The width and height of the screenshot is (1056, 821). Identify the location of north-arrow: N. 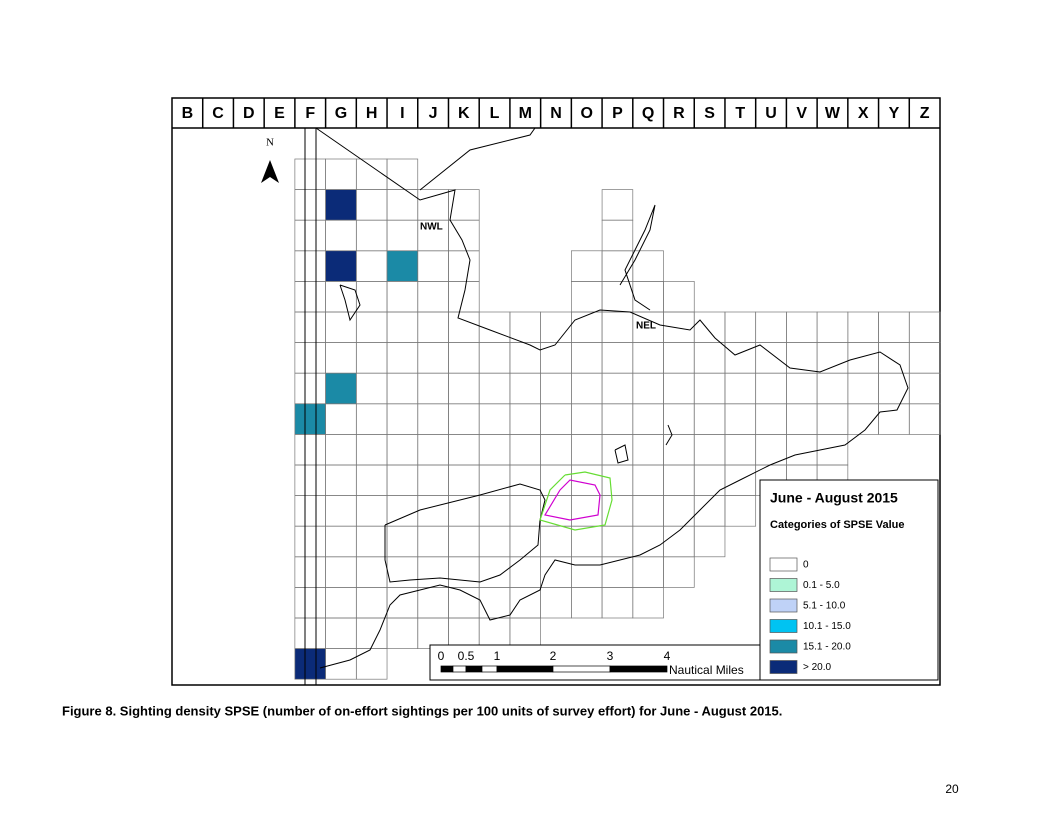
(270, 160).